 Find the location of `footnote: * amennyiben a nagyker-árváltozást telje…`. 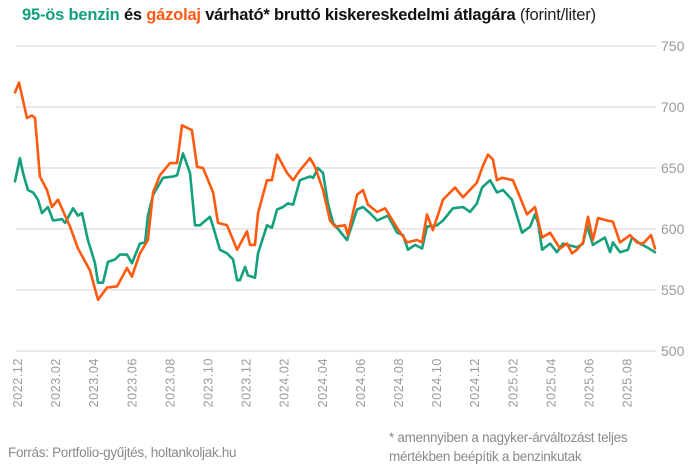

footnote: * amennyiben a nagyker-árváltozást telje… is located at coordinates (539, 447).